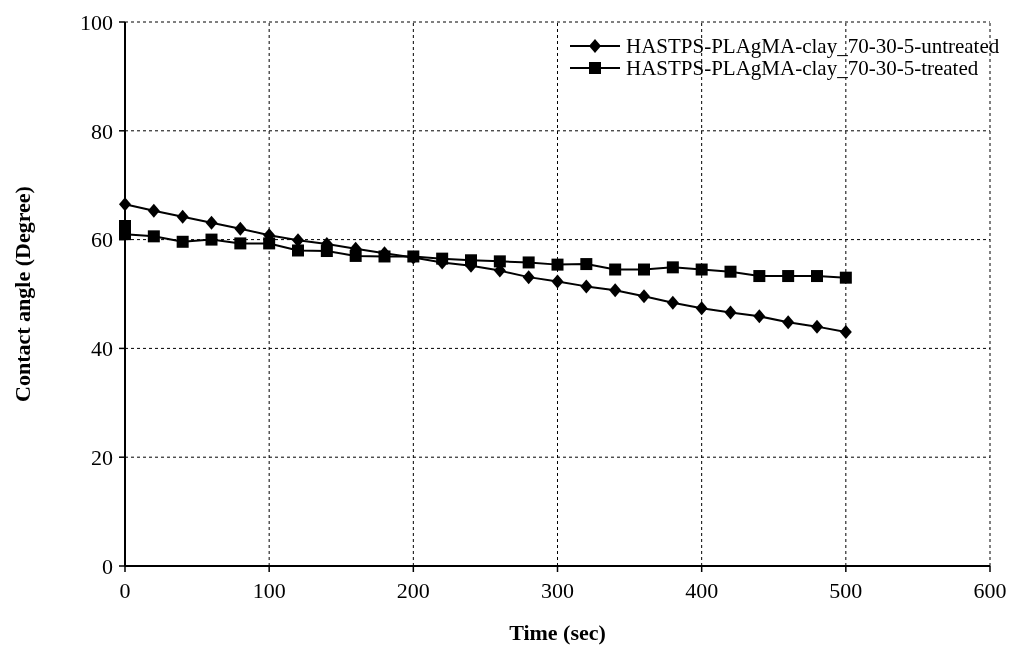 The height and width of the screenshot is (658, 1018). I want to click on x-tick-label: 100, so click(269, 590).